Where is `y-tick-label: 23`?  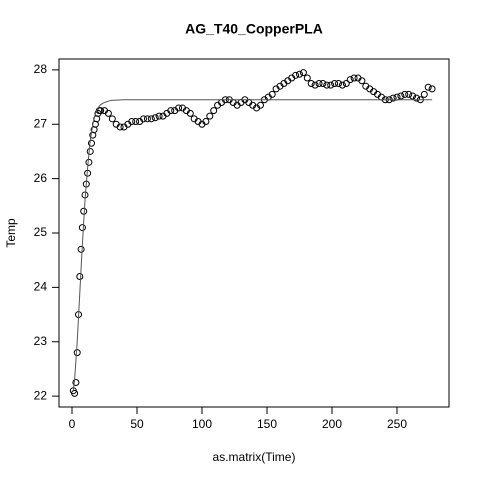 y-tick-label: 23 is located at coordinates (41, 341).